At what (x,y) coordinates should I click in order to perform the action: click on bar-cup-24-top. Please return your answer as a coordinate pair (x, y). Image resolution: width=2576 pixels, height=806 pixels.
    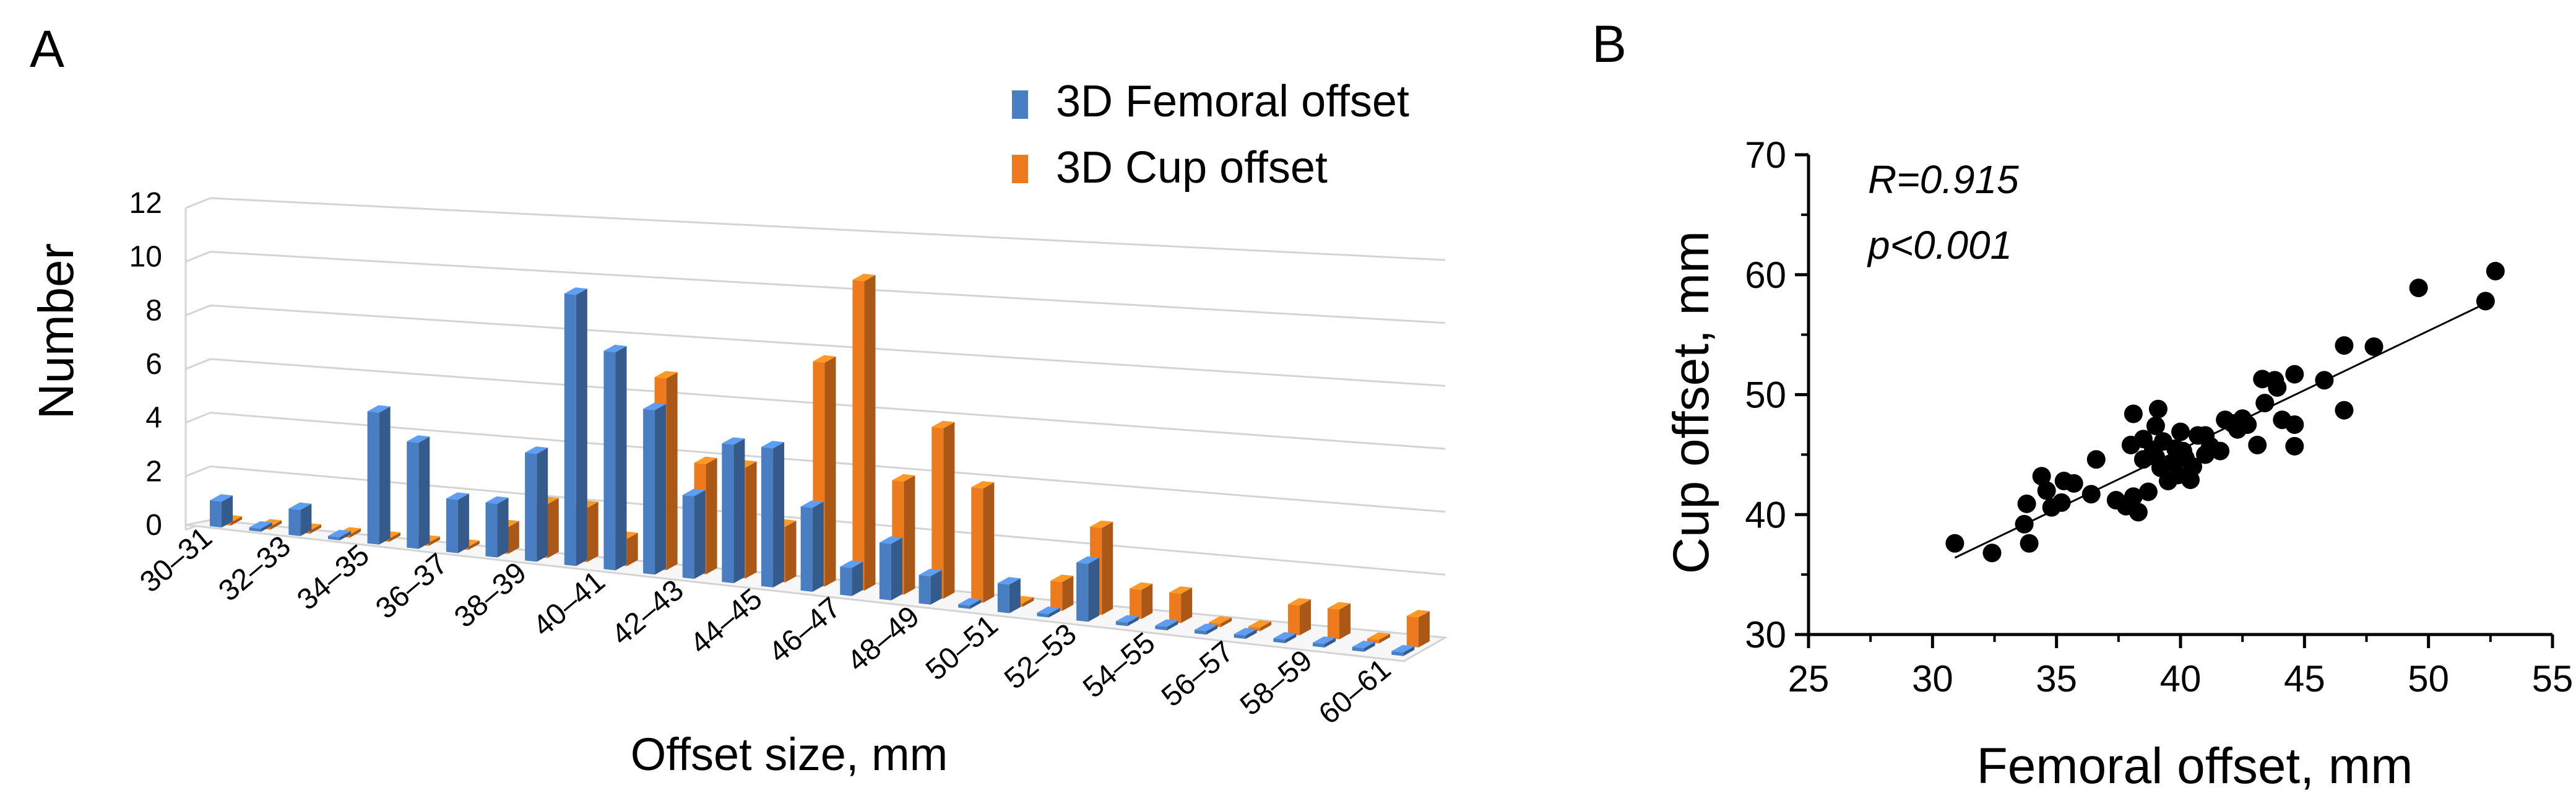
    Looking at the image, I should click on (1181, 590).